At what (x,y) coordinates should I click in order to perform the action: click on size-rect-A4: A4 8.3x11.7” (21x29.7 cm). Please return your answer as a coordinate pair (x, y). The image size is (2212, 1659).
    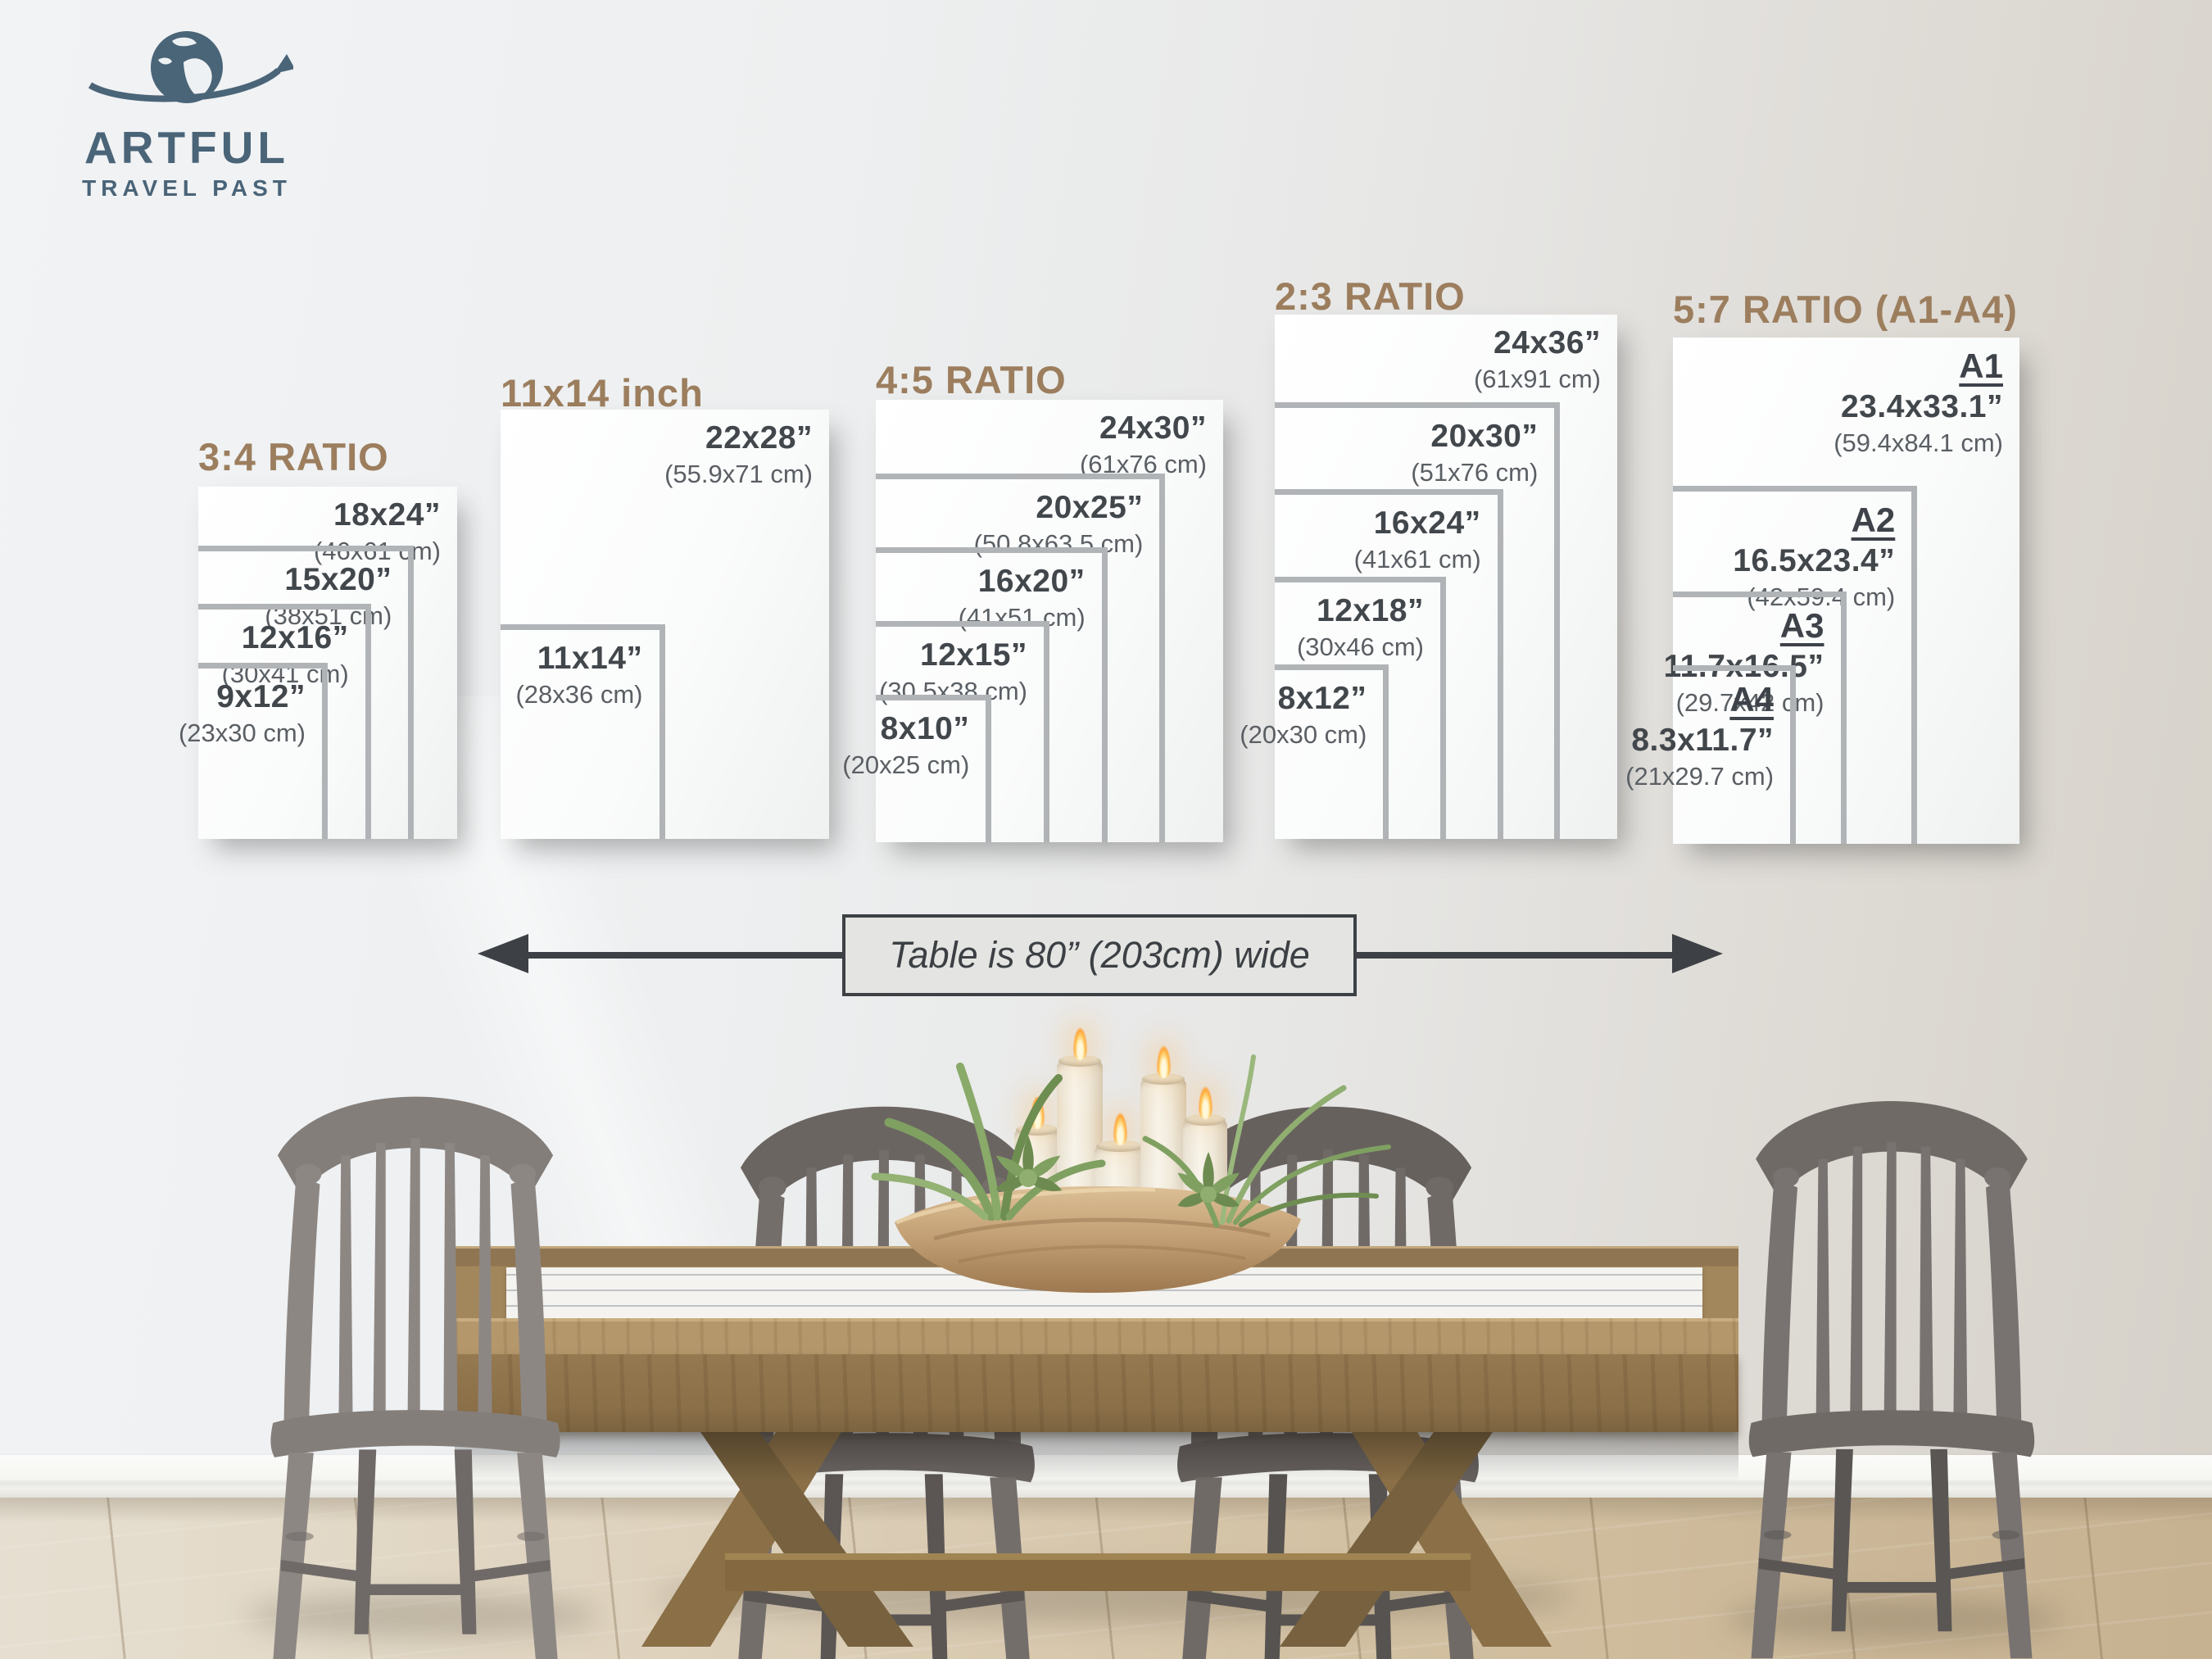
    Looking at the image, I should click on (1711, 754).